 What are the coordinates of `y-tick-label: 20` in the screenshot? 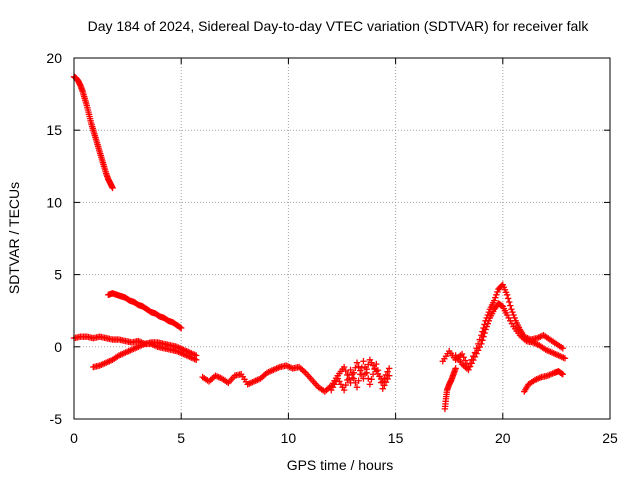 It's located at (54, 58).